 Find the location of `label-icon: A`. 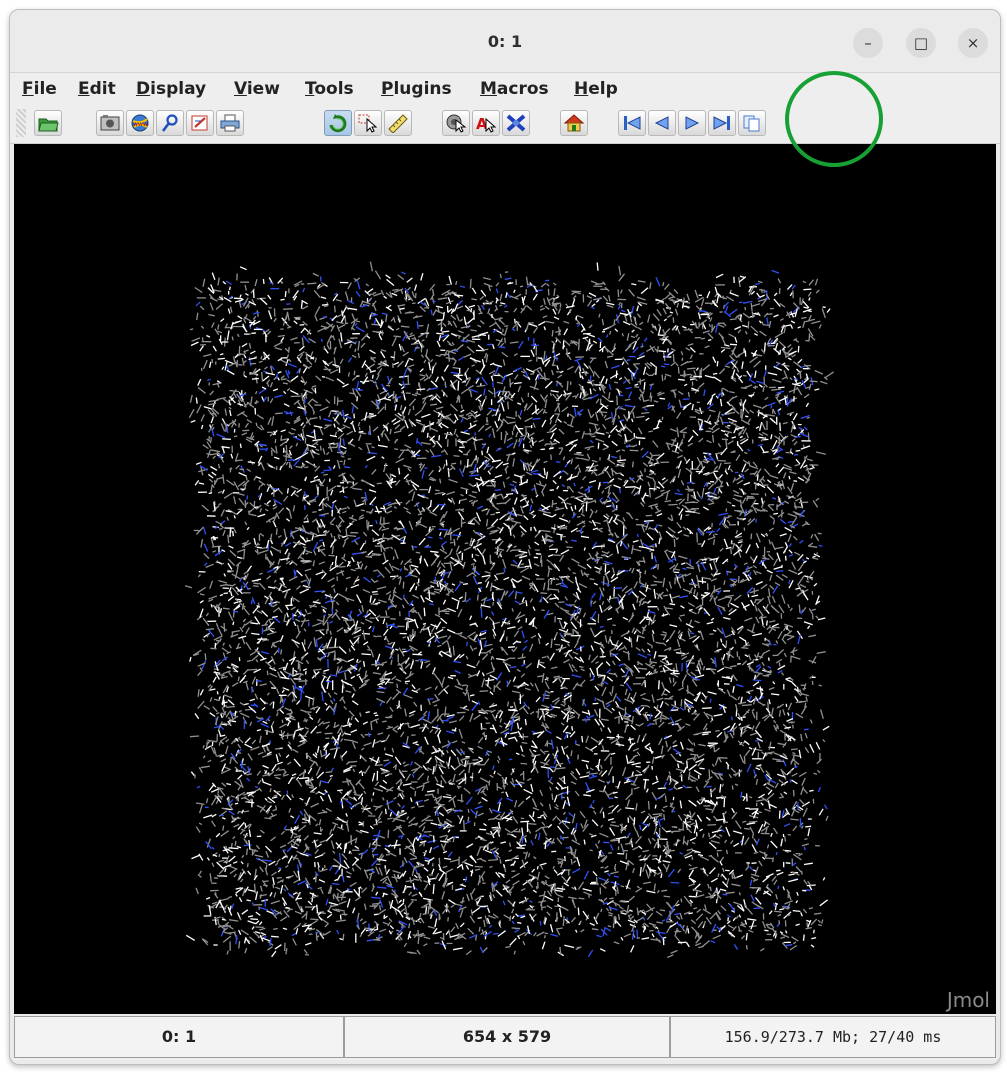

label-icon: A is located at coordinates (486, 123).